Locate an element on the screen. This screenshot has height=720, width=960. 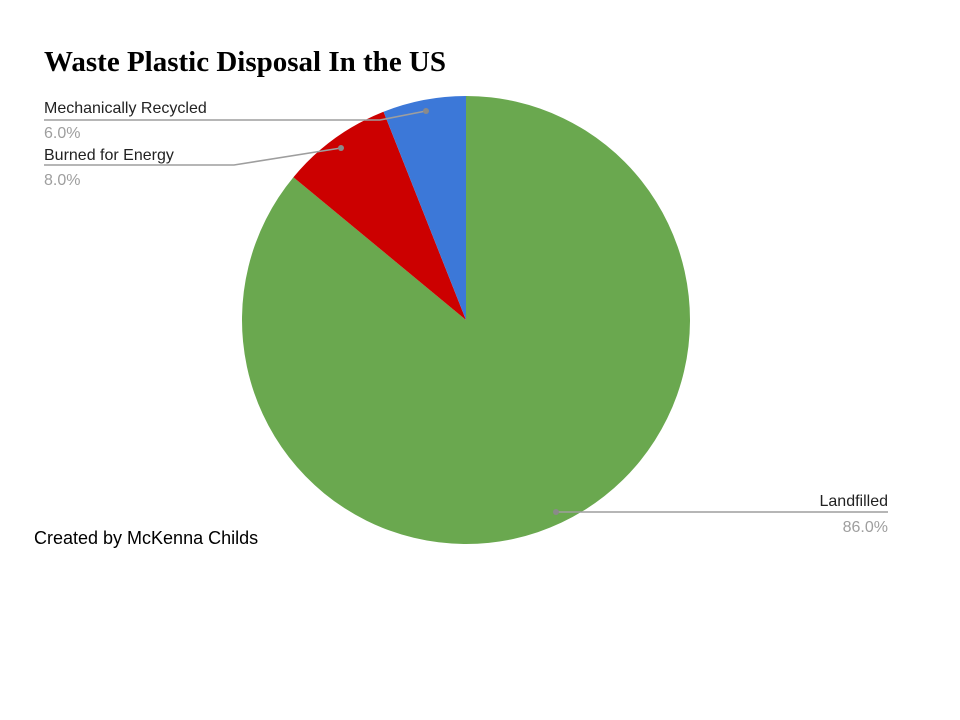
pie-slice-burned-for-energy is located at coordinates (379, 215).